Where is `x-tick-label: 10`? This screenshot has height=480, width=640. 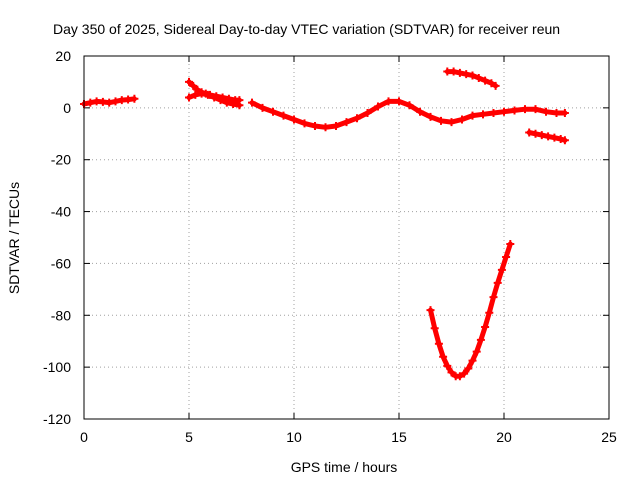 x-tick-label: 10 is located at coordinates (294, 437).